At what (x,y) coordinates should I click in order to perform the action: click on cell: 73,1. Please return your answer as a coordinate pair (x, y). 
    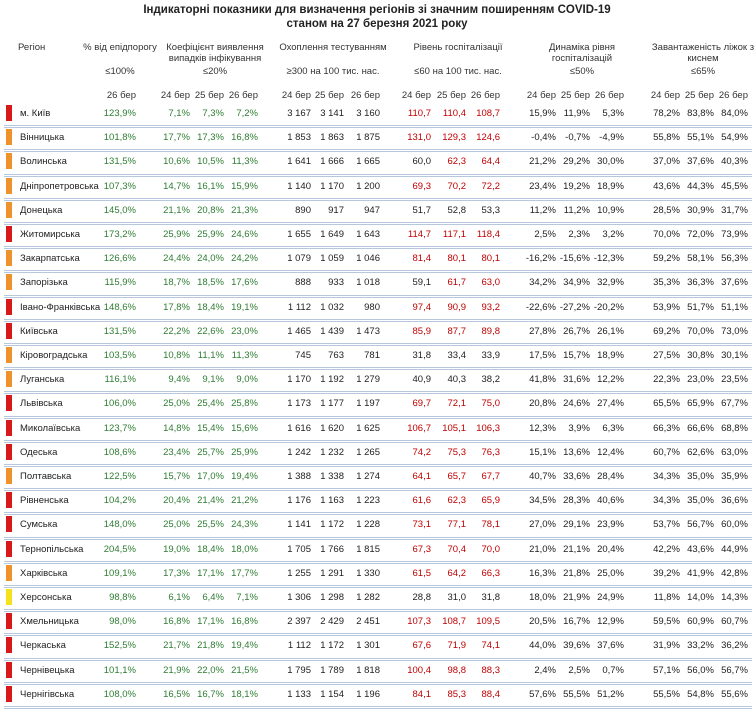
    Looking at the image, I should click on (422, 525).